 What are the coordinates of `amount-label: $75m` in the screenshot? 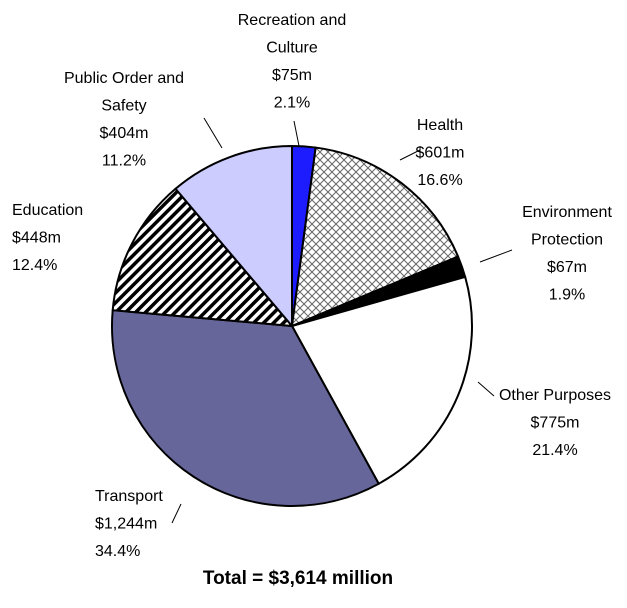 It's located at (292, 75).